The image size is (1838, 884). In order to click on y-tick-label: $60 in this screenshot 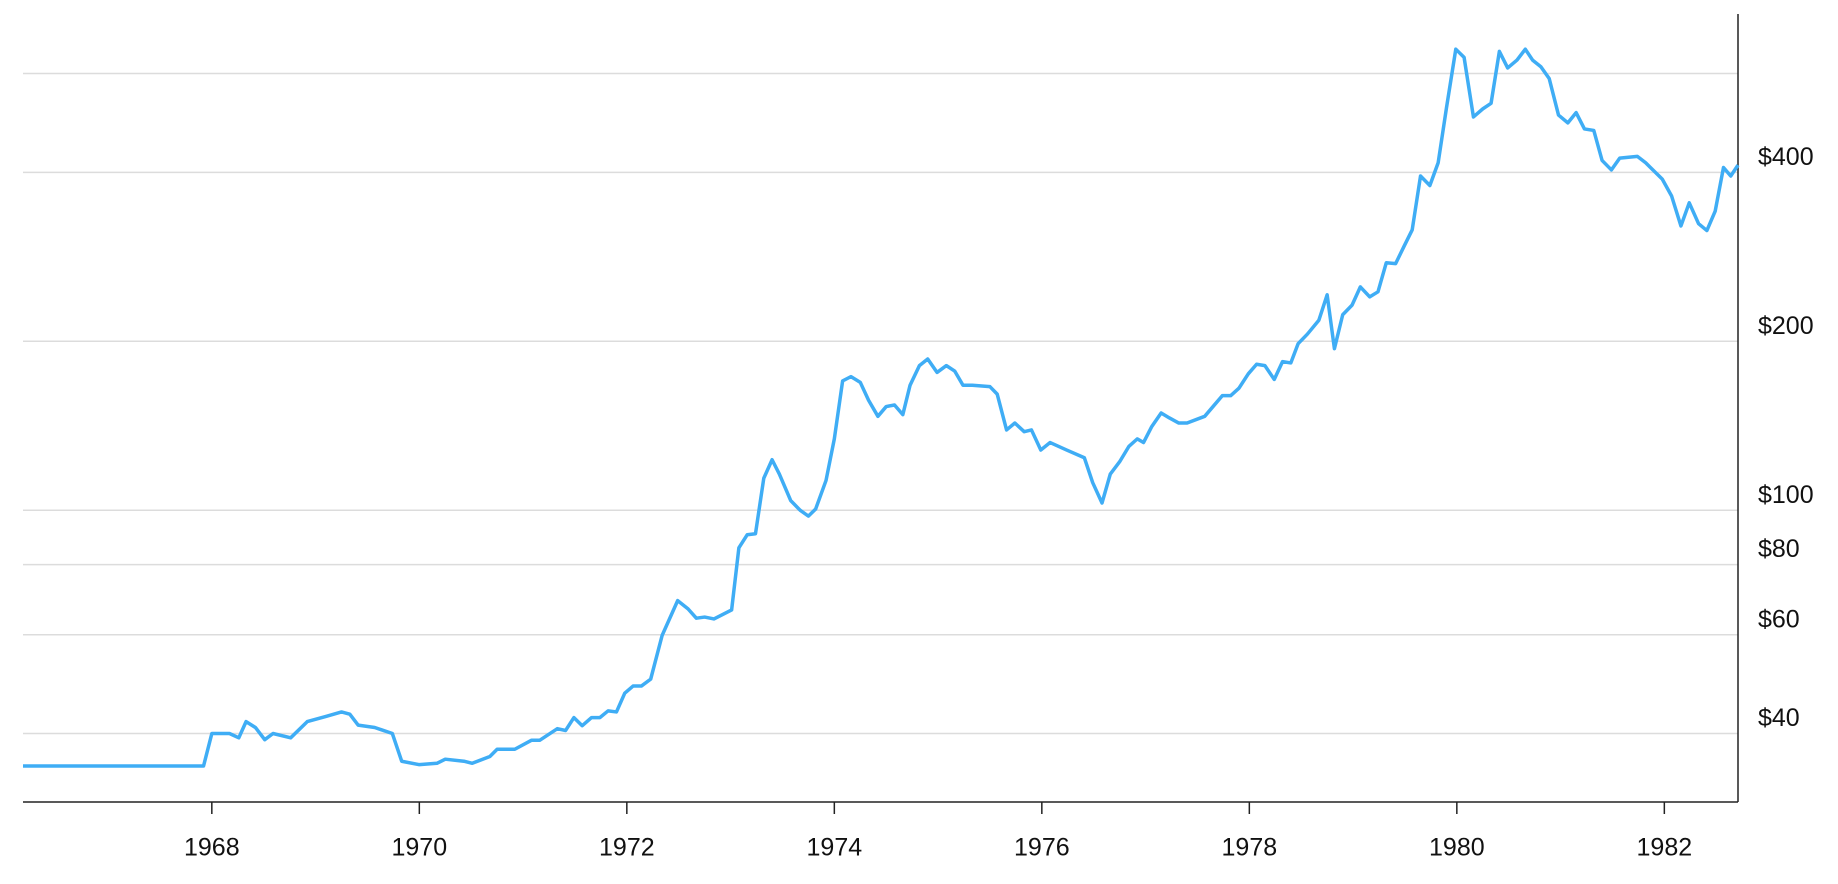, I will do `click(1779, 619)`.